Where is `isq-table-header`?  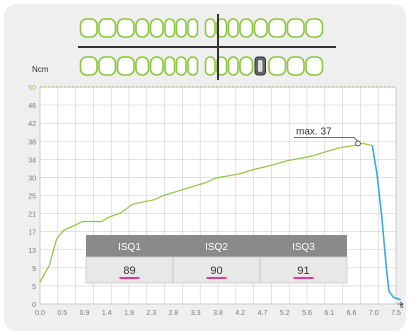
isq-table-header is located at coordinates (216, 246).